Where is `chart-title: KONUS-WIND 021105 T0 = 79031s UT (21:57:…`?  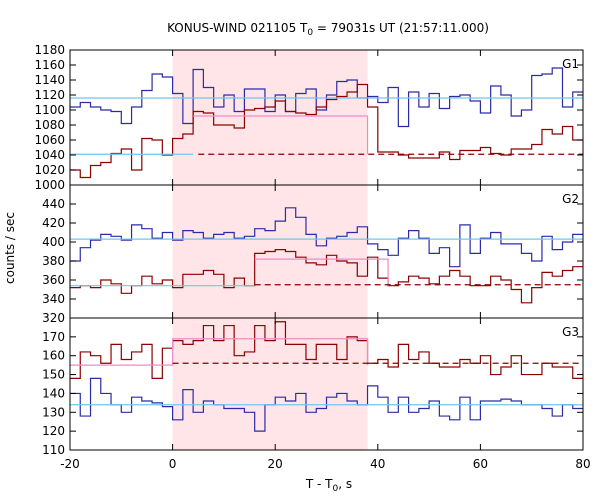
chart-title: KONUS-WIND 021105 T0 = 79031s UT (21:57:… is located at coordinates (328, 29).